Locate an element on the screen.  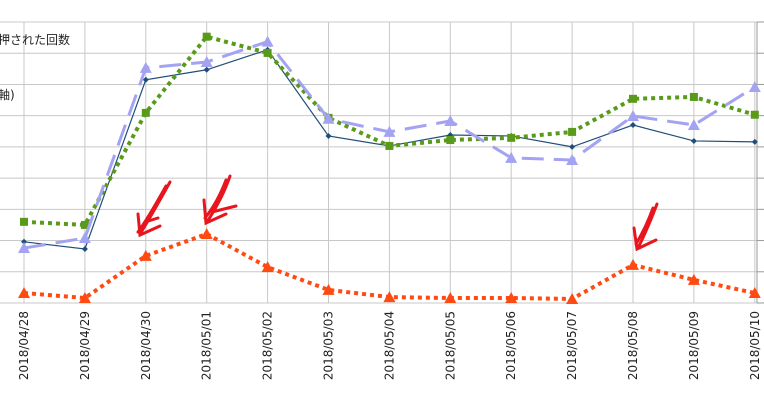
legend-text: 軸) is located at coordinates (7, 95).